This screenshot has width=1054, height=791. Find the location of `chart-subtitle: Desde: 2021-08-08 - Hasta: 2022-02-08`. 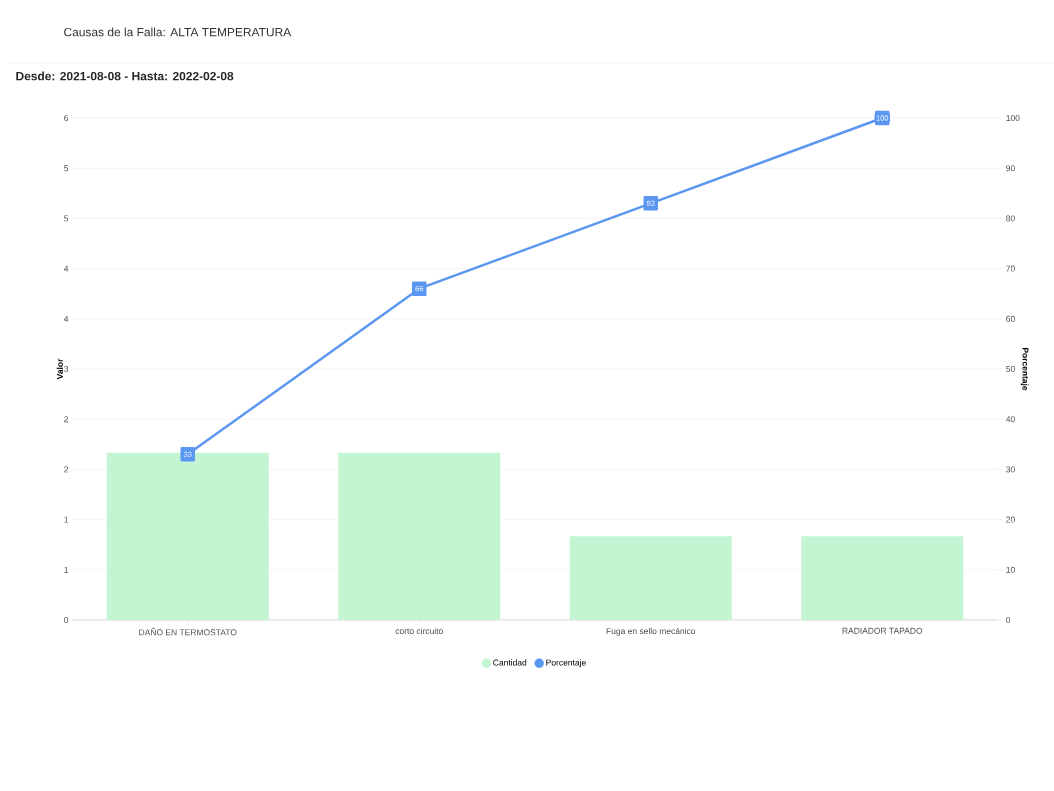

chart-subtitle: Desde: 2021-08-08 - Hasta: 2022-02-08 is located at coordinates (125, 76).